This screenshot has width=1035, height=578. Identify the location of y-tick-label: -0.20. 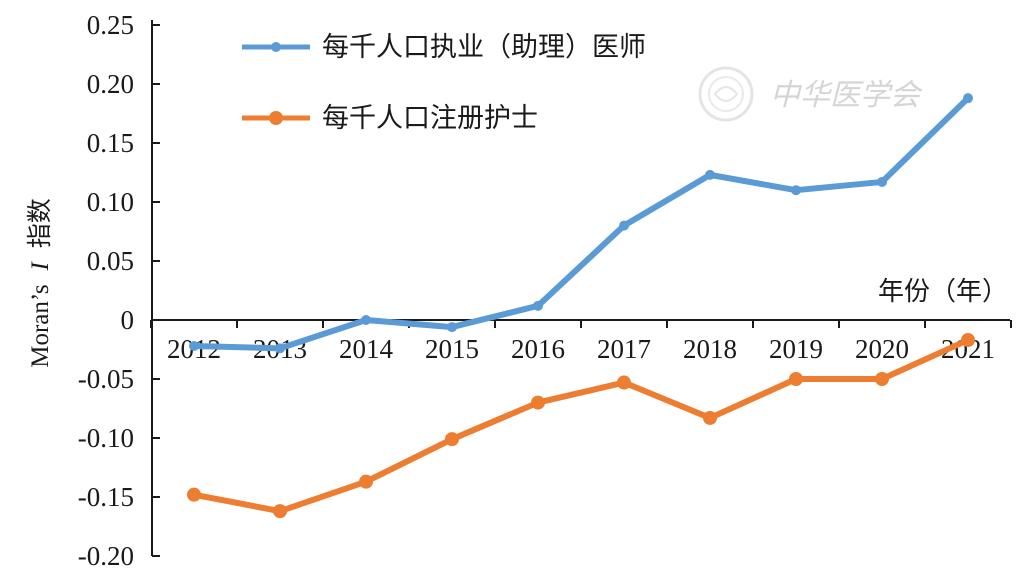
(106, 556).